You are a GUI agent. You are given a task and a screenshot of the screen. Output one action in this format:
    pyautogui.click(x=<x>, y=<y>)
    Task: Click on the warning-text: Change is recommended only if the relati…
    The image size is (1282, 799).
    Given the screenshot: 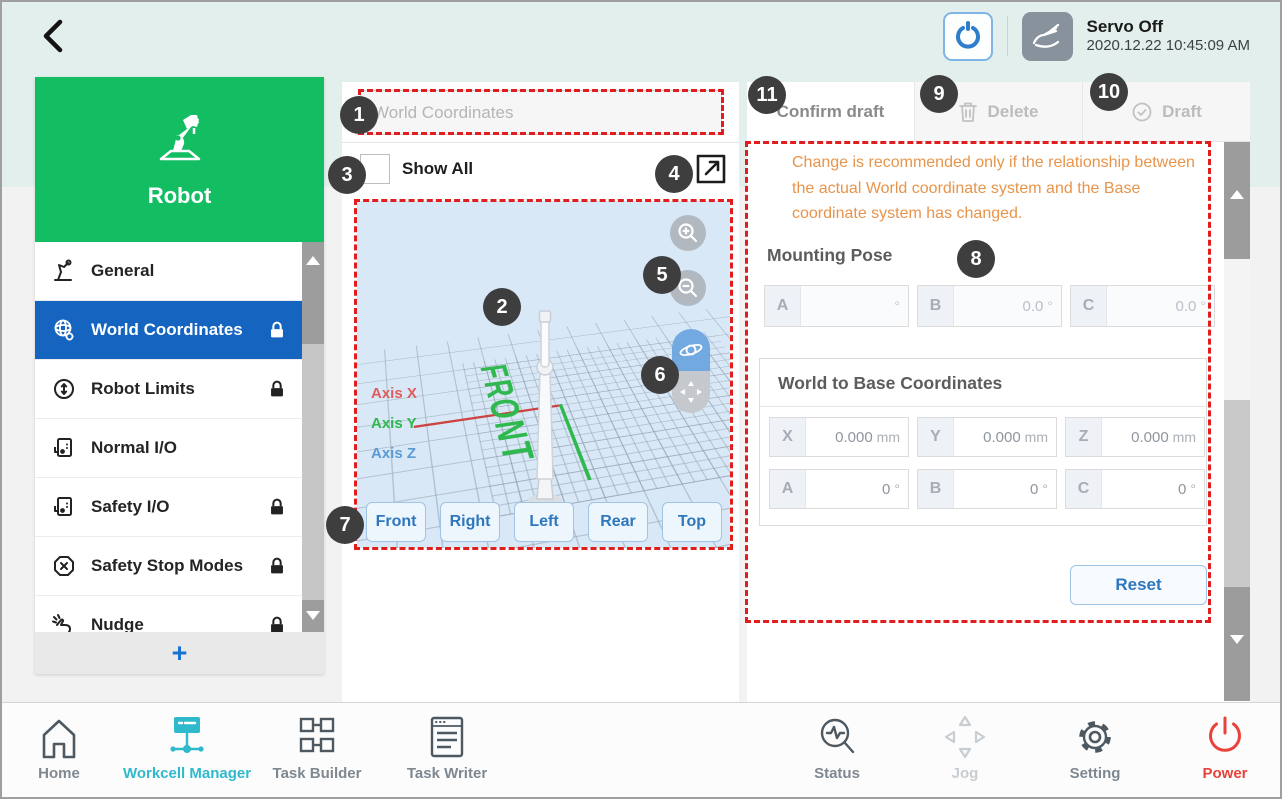 What is the action you would take?
    pyautogui.click(x=993, y=188)
    